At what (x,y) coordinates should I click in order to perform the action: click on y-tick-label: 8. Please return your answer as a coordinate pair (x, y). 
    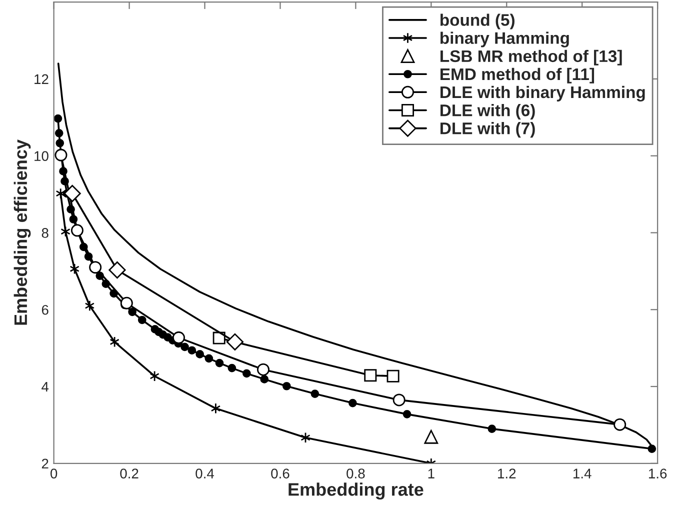
    Looking at the image, I should click on (45, 233).